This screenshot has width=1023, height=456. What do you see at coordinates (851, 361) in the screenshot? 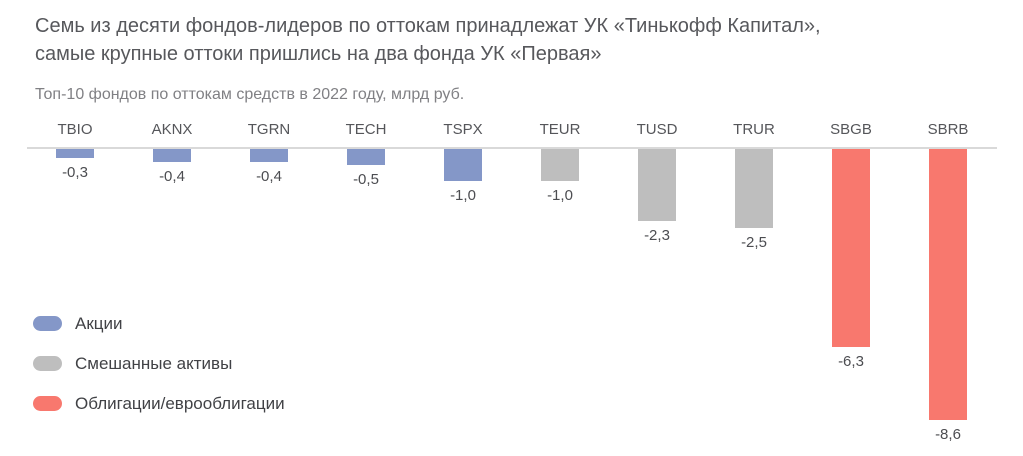
I see `value-label-sbgb: -6,3` at bounding box center [851, 361].